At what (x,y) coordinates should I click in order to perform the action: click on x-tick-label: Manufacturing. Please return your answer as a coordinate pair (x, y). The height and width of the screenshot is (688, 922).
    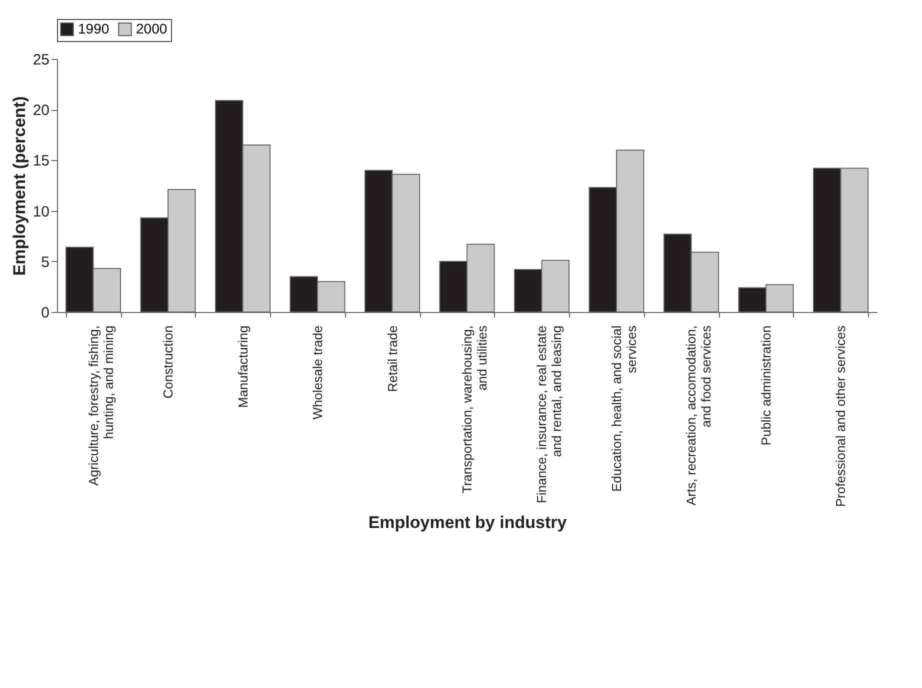
    Looking at the image, I should click on (242, 367).